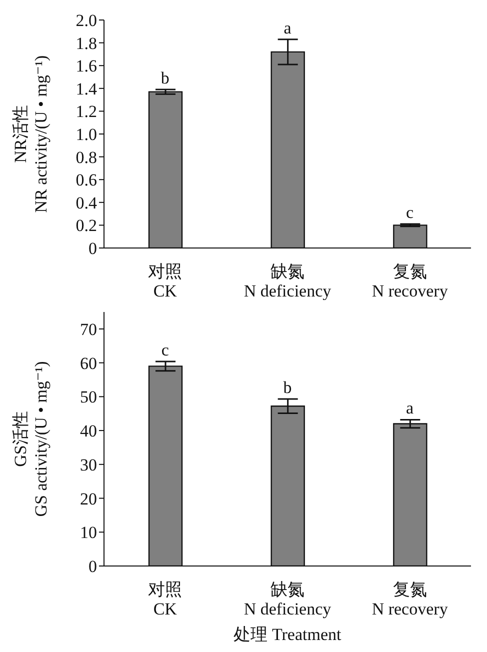  What do you see at coordinates (86, 112) in the screenshot?
I see `y-tick-label: 1.2` at bounding box center [86, 112].